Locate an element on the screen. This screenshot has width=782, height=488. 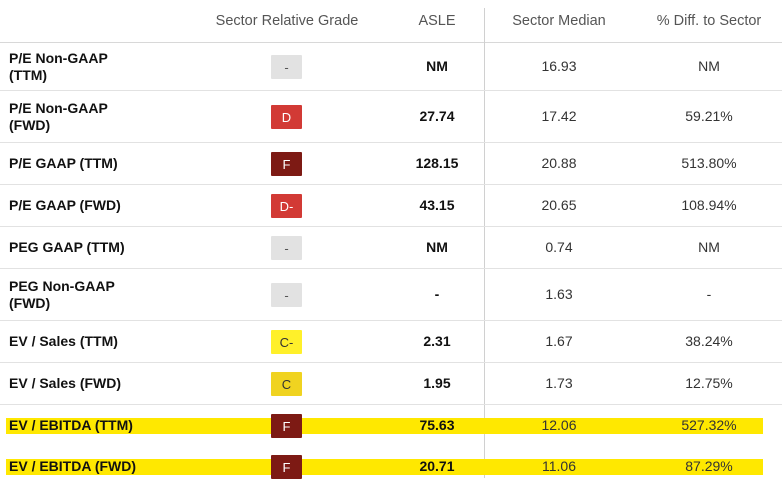
metric-label: EV / Sales (FWD) is located at coordinates (65, 383).